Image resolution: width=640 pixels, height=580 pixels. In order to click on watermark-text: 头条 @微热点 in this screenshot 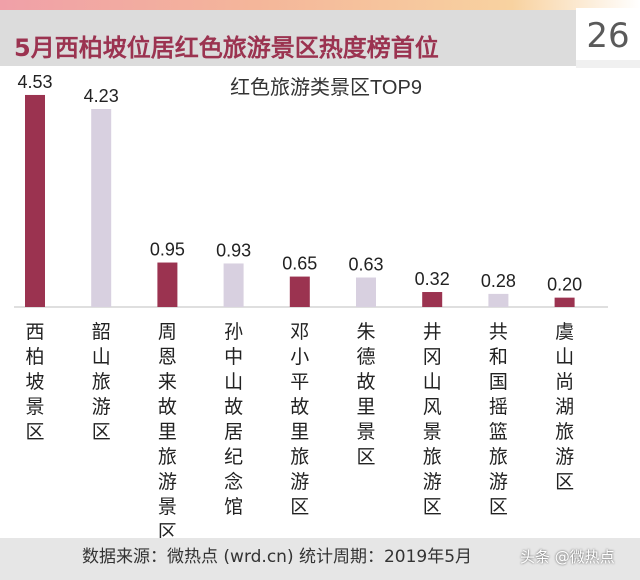, I will do `click(567, 557)`.